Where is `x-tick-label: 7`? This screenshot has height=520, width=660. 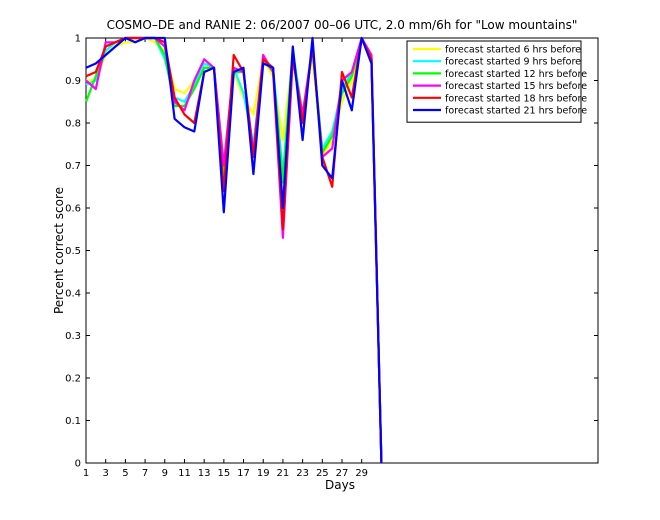 x-tick-label: 7 is located at coordinates (145, 473).